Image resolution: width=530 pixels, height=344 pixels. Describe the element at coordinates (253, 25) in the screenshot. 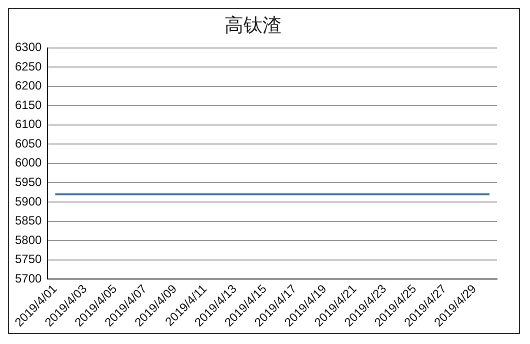

I see `chart-title: 高钛渣` at that location.